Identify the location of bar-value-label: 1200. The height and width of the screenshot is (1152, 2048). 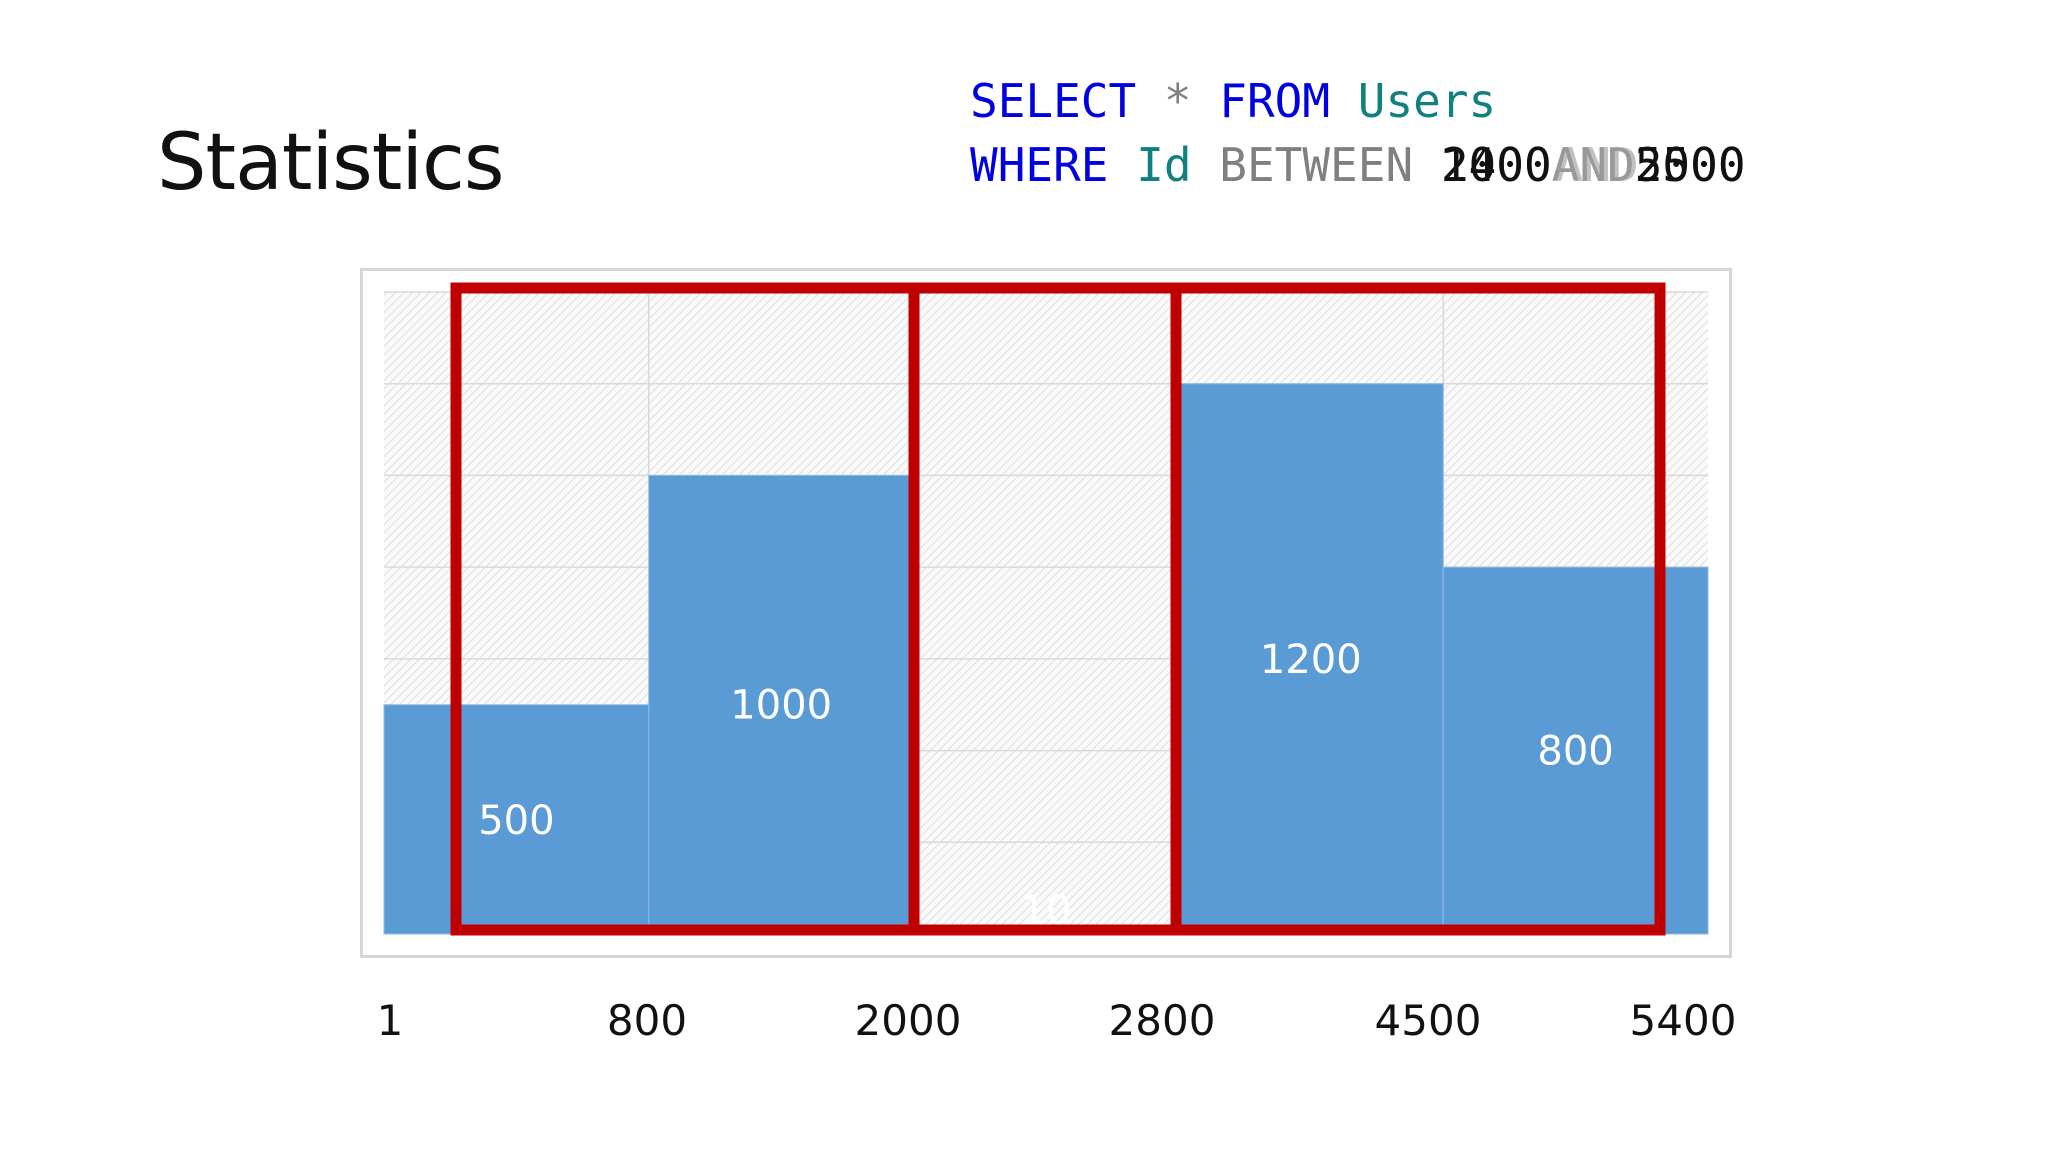
(1311, 660).